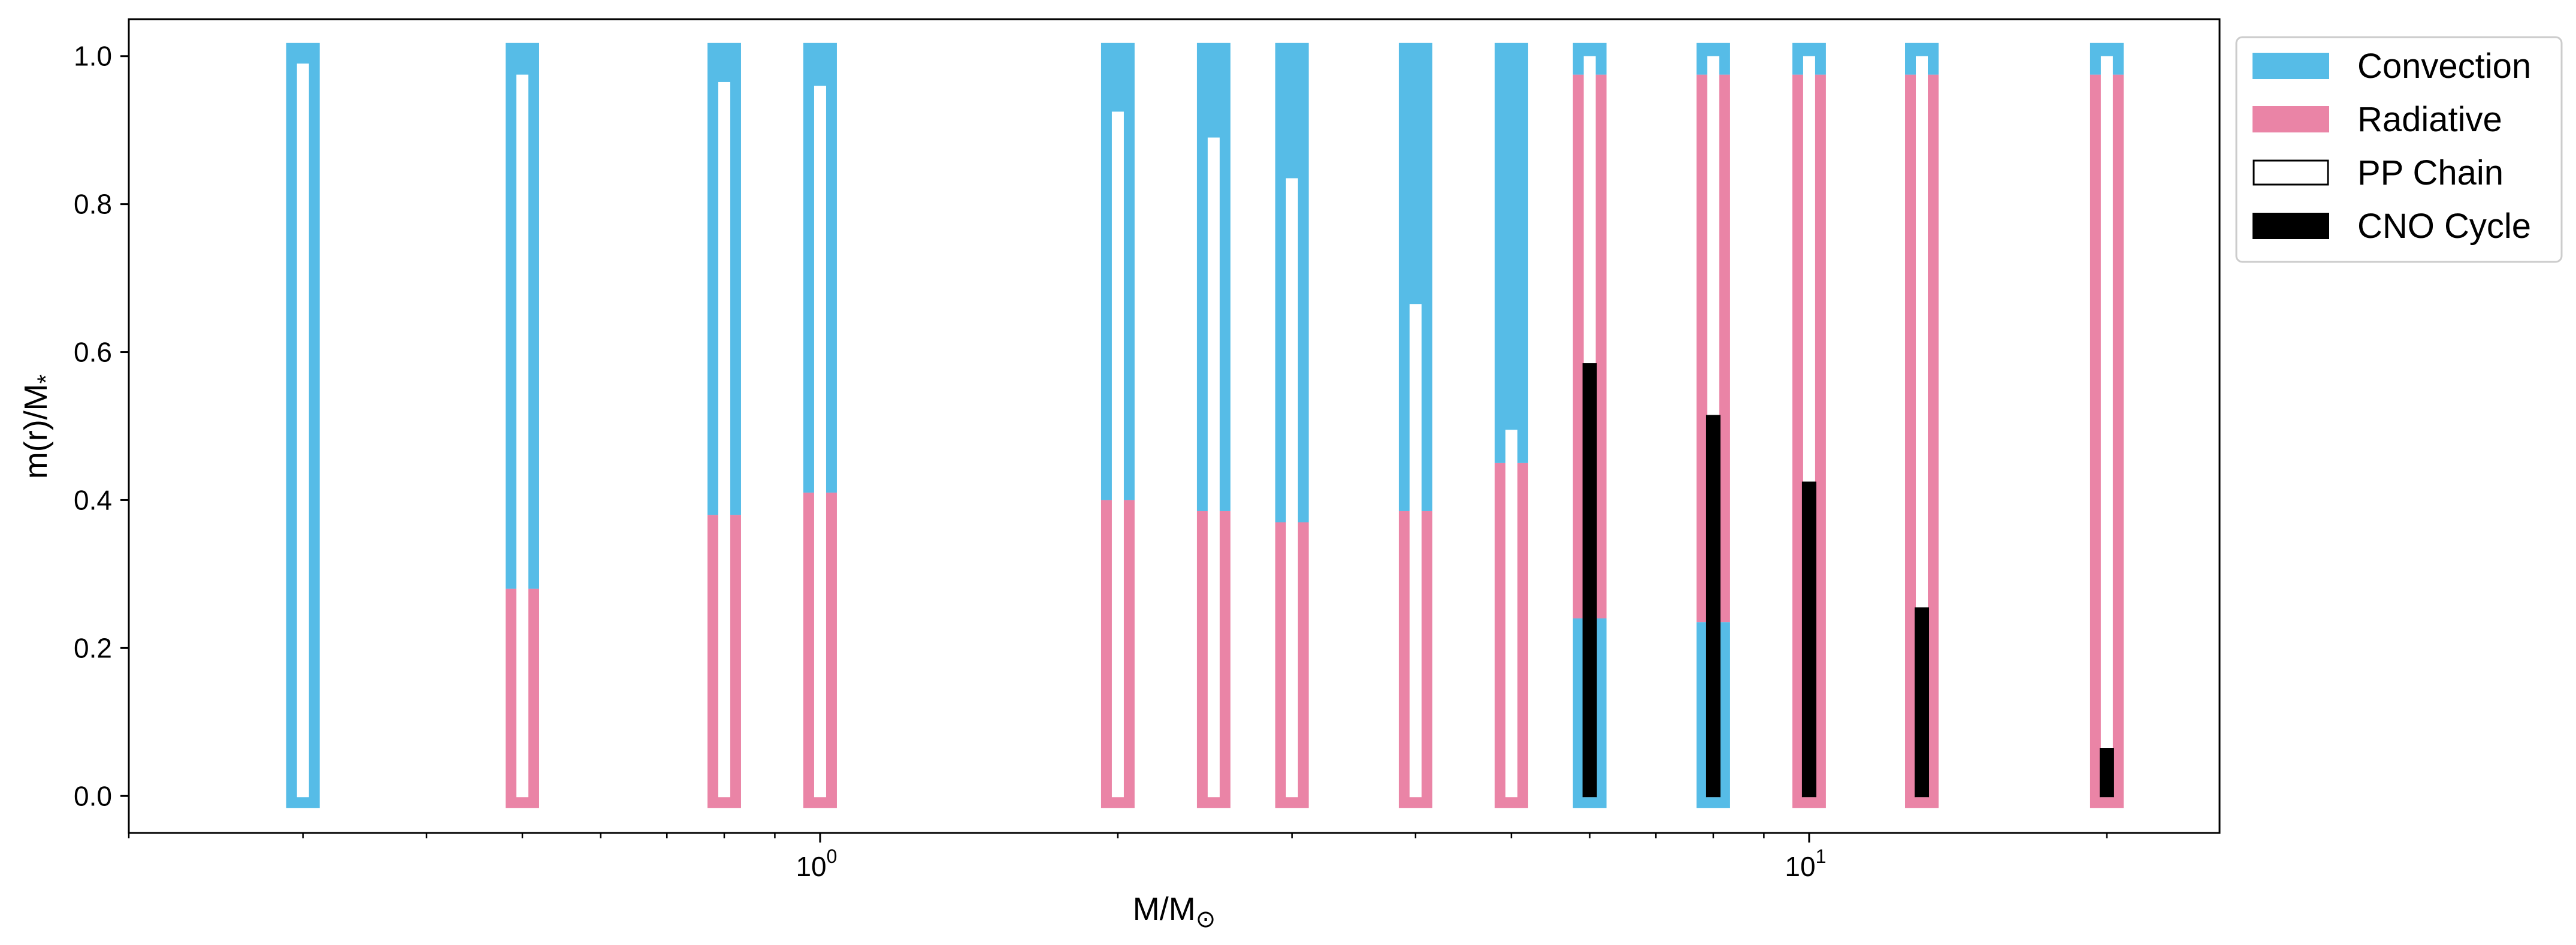 This screenshot has width=2576, height=945. What do you see at coordinates (2430, 172) in the screenshot?
I see `legend-label-pp-chain: PP Chain` at bounding box center [2430, 172].